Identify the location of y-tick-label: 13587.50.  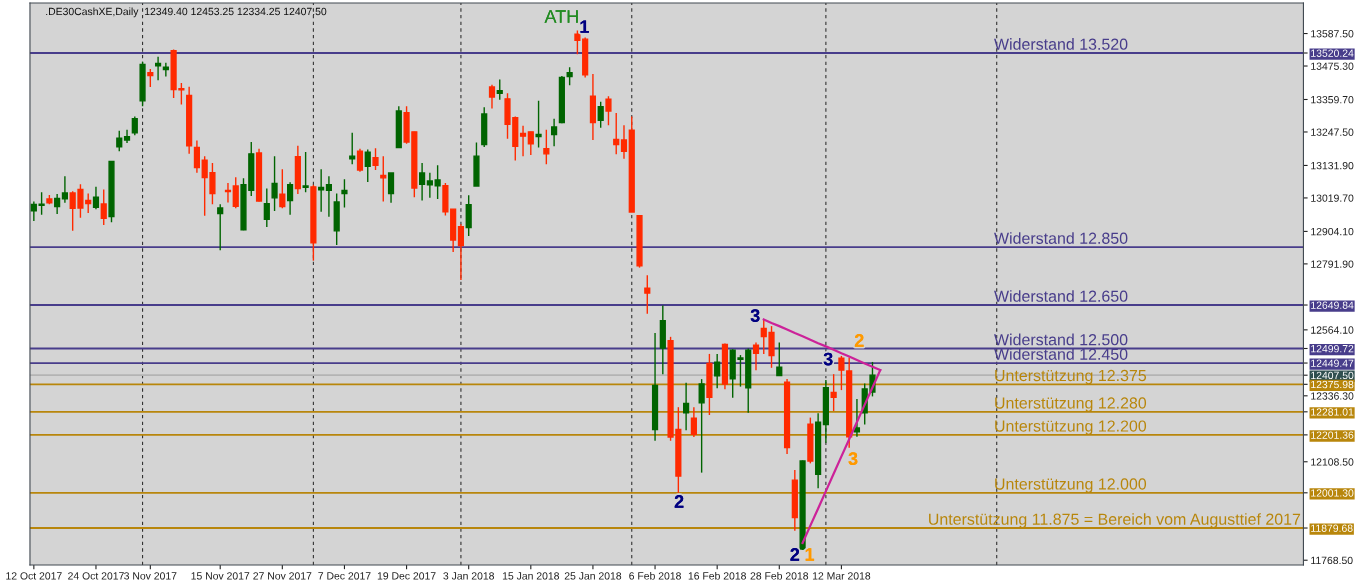
(1332, 34).